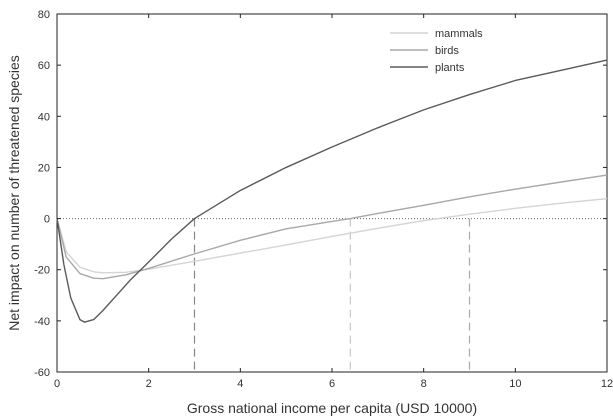 The image size is (613, 419). I want to click on legend: mammals birds plants, so click(436, 51).